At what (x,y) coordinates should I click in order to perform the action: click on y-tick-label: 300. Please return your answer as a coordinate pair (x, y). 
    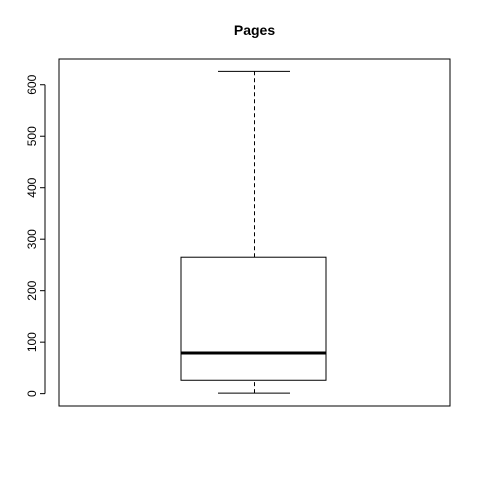
    Looking at the image, I should click on (32, 239).